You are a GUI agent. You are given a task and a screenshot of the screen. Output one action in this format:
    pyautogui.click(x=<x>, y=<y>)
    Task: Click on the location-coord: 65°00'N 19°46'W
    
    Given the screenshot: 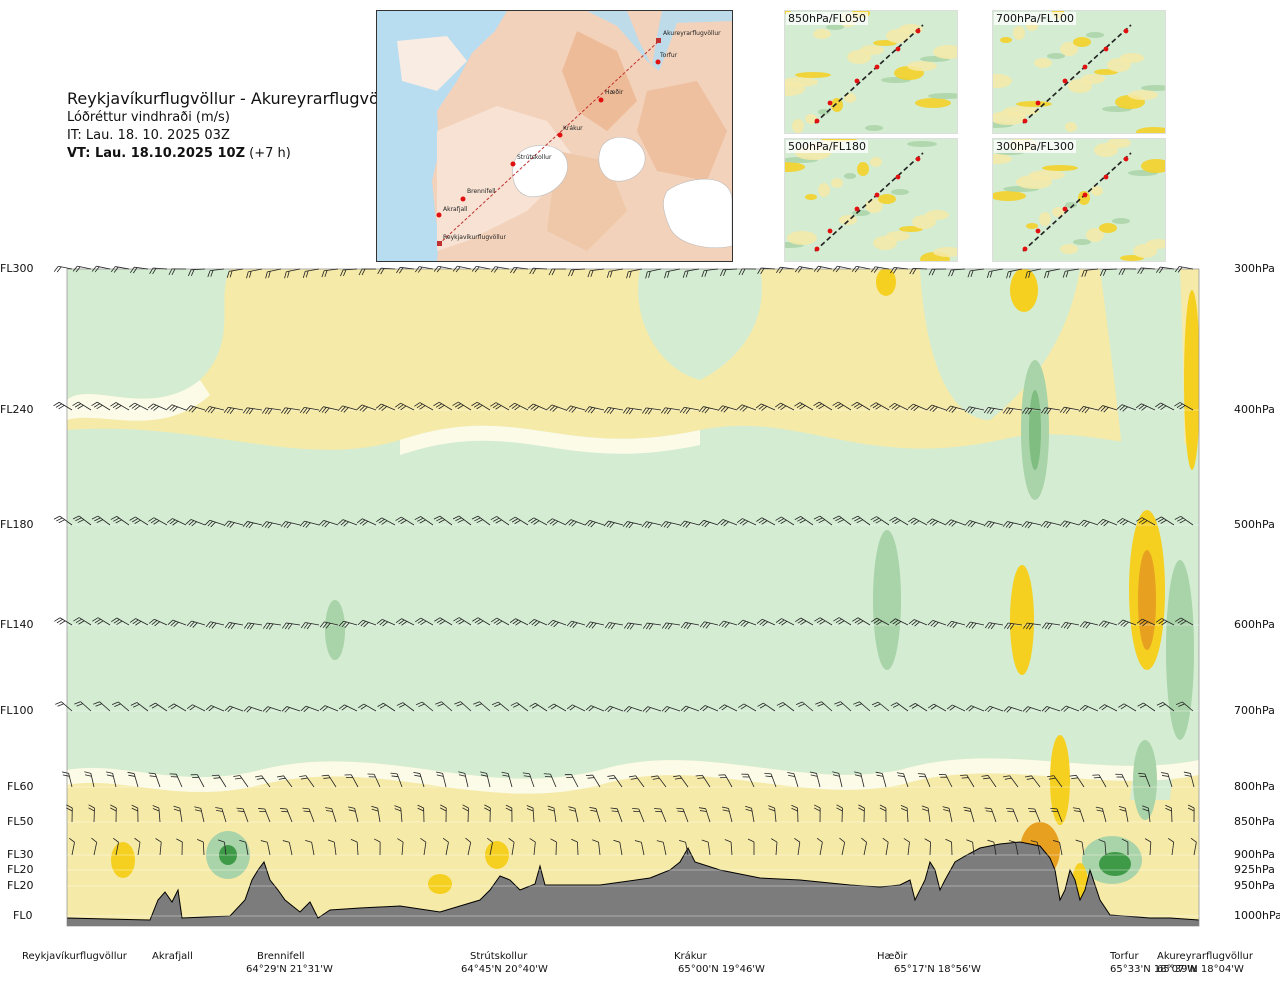 What is the action you would take?
    pyautogui.click(x=721, y=969)
    